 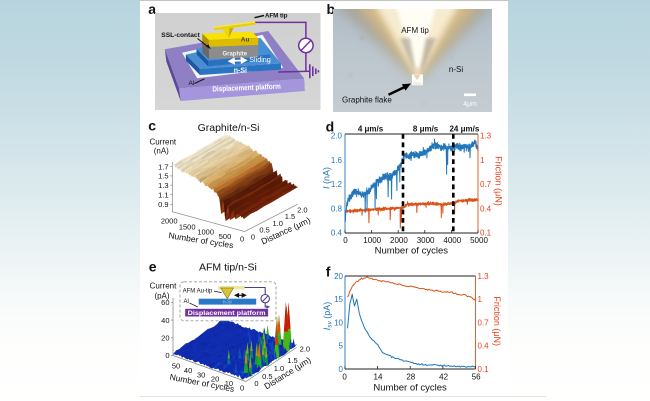 What do you see at coordinates (161, 151) in the screenshot?
I see `svg-text: (nA)` at bounding box center [161, 151].